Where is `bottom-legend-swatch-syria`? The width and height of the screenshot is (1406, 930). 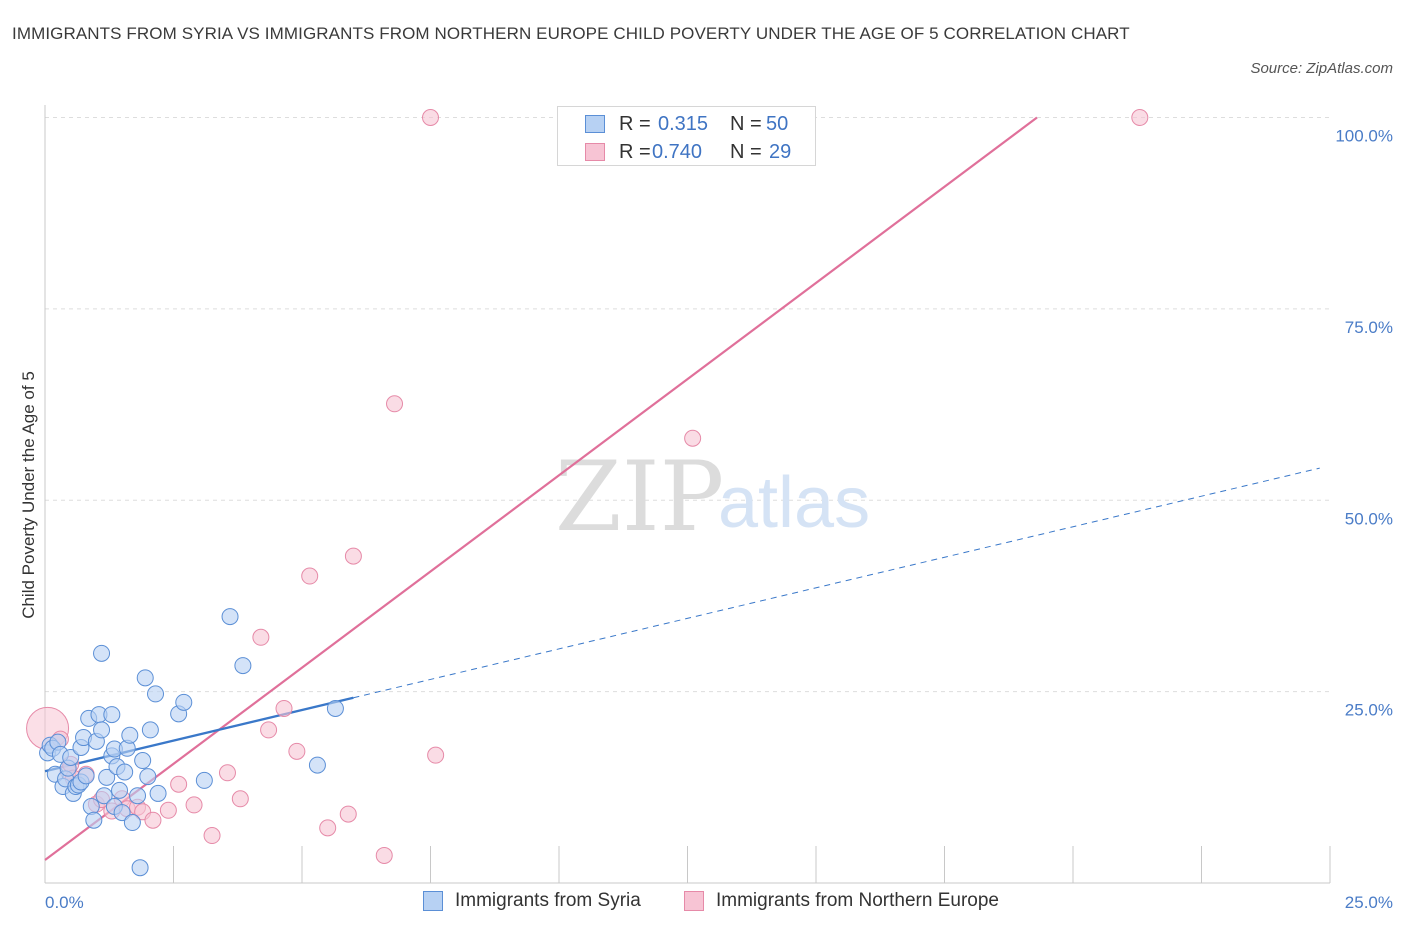 bottom-legend-swatch-syria is located at coordinates (433, 901).